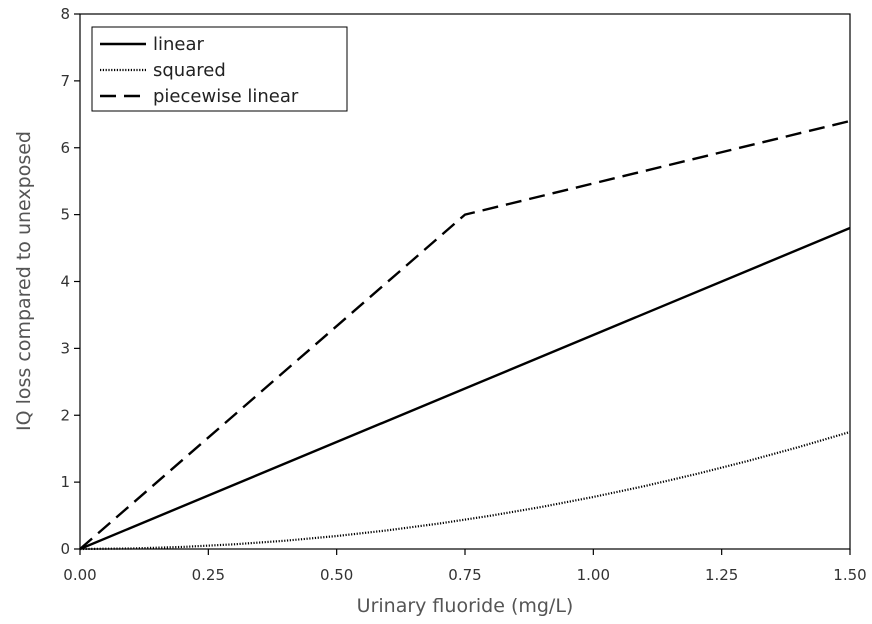 Image resolution: width=872 pixels, height=624 pixels. Describe the element at coordinates (24, 281) in the screenshot. I see `y-axis-title: IQ loss compared to unexposed` at that location.